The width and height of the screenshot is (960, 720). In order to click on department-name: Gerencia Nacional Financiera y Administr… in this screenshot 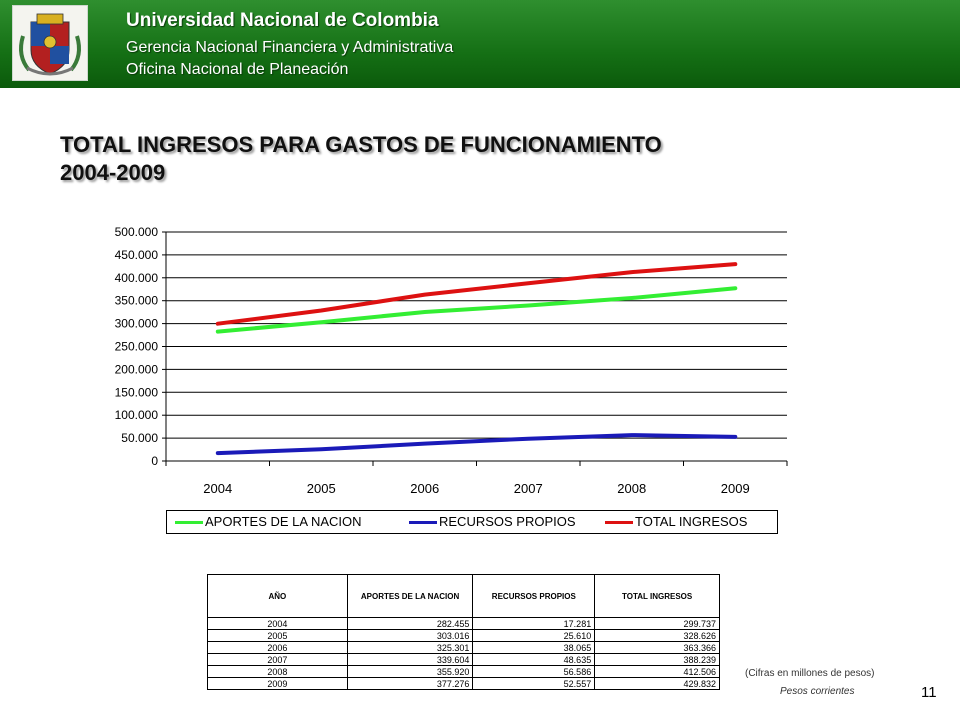, I will do `click(290, 47)`.